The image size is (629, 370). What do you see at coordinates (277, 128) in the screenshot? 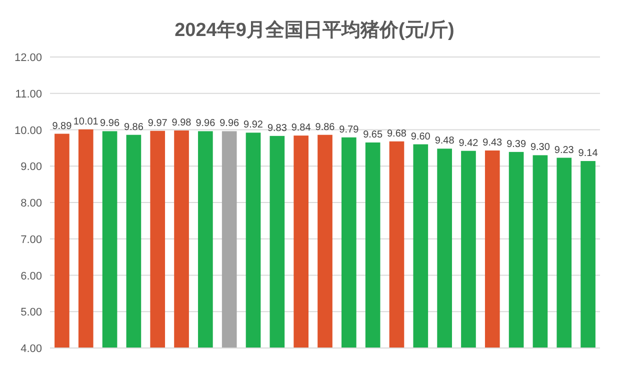
I see `data-label: 9.83` at bounding box center [277, 128].